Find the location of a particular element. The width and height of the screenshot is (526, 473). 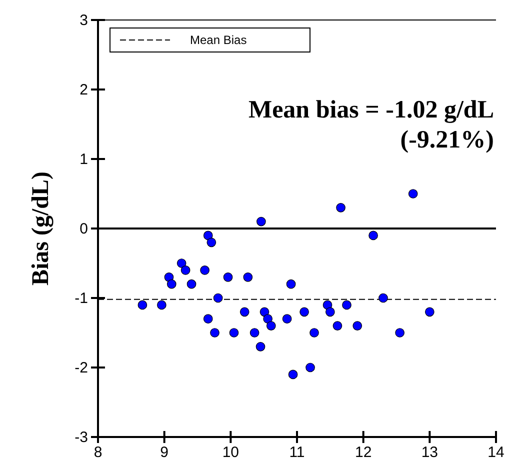

x-tick-label: 13 is located at coordinates (429, 452).